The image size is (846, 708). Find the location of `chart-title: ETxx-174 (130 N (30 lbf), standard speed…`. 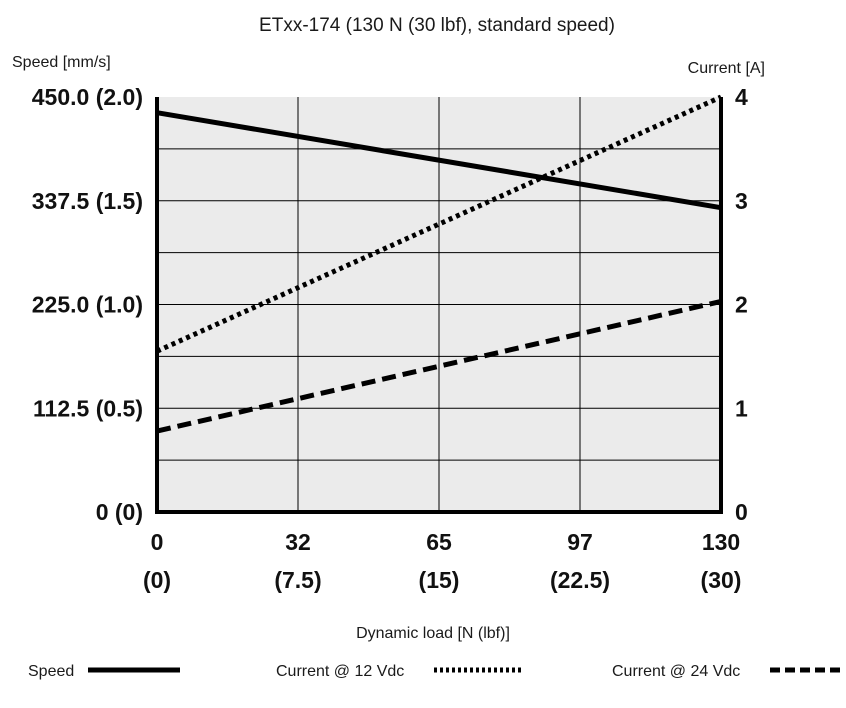

chart-title: ETxx-174 (130 N (30 lbf), standard speed… is located at coordinates (437, 25).